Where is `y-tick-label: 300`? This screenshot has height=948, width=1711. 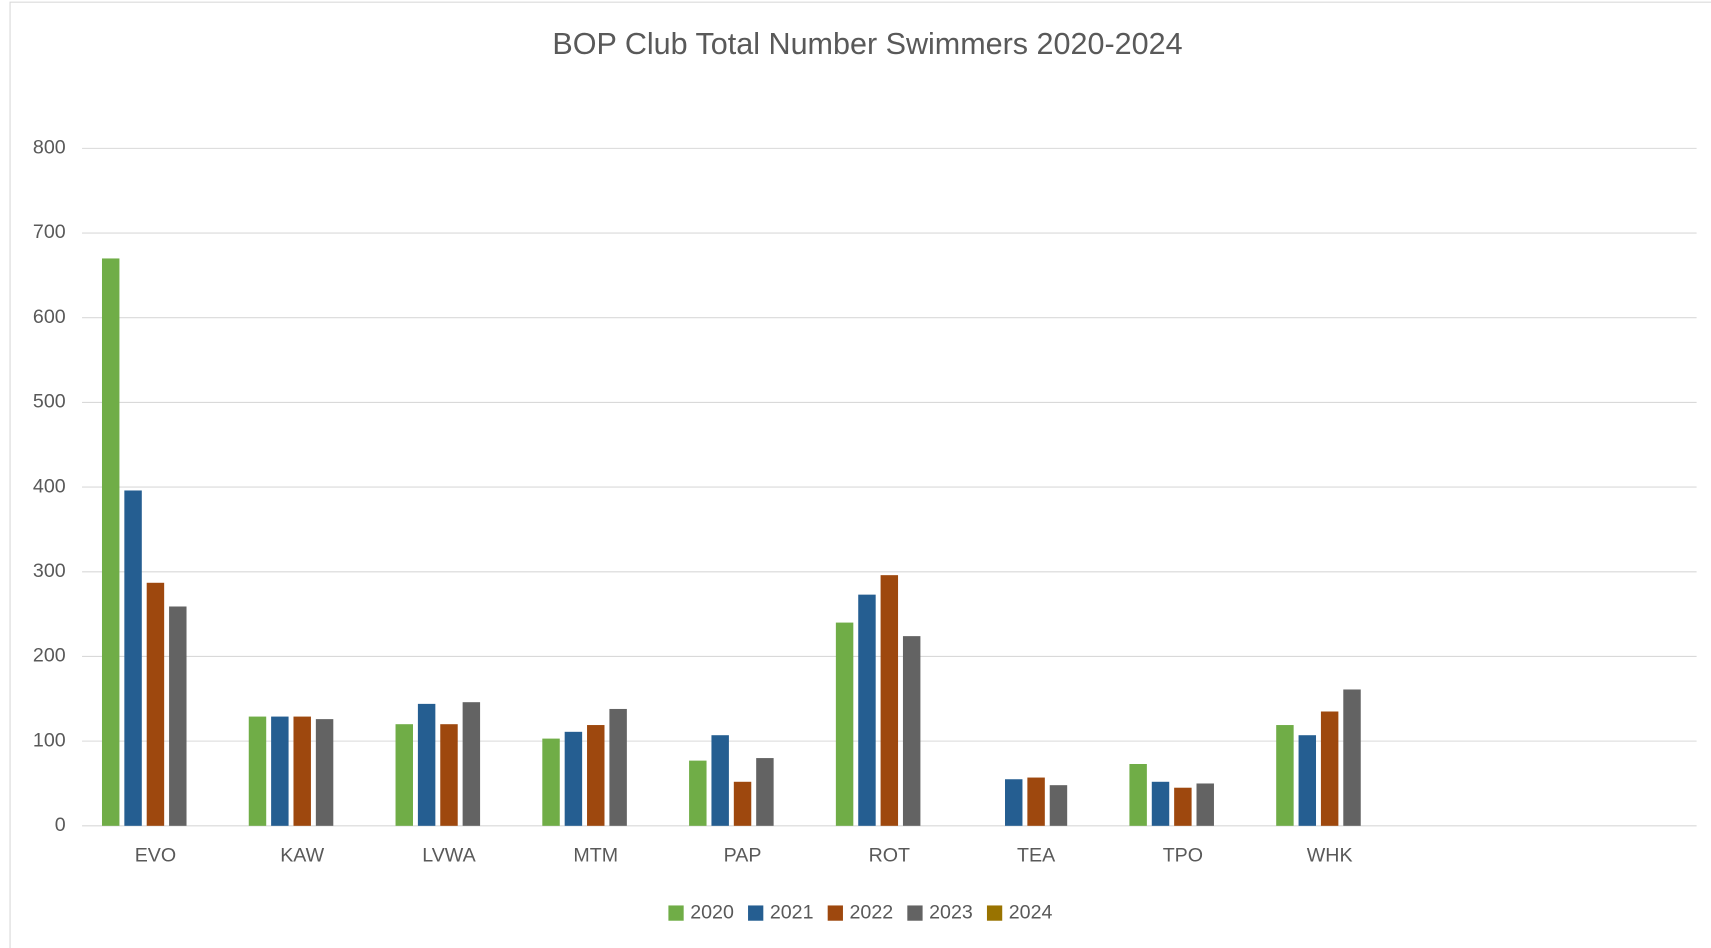 y-tick-label: 300 is located at coordinates (49, 571).